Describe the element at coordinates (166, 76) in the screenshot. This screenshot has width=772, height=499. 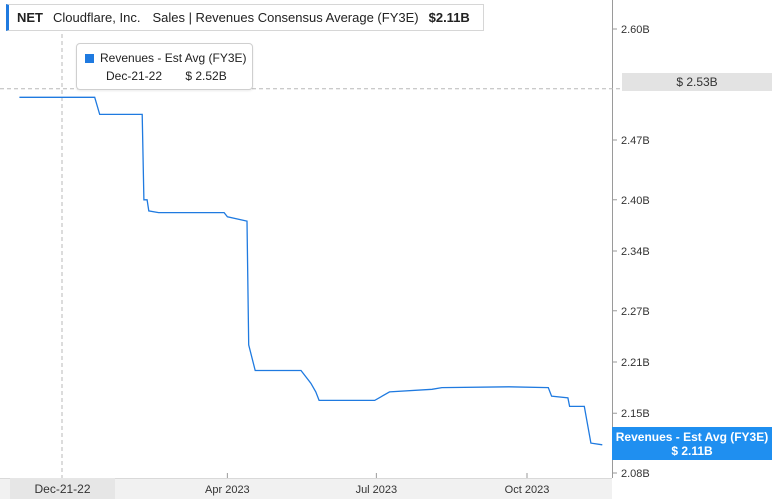
I see `tooltip-value-row: Dec-21-22 $ 2.52B` at that location.